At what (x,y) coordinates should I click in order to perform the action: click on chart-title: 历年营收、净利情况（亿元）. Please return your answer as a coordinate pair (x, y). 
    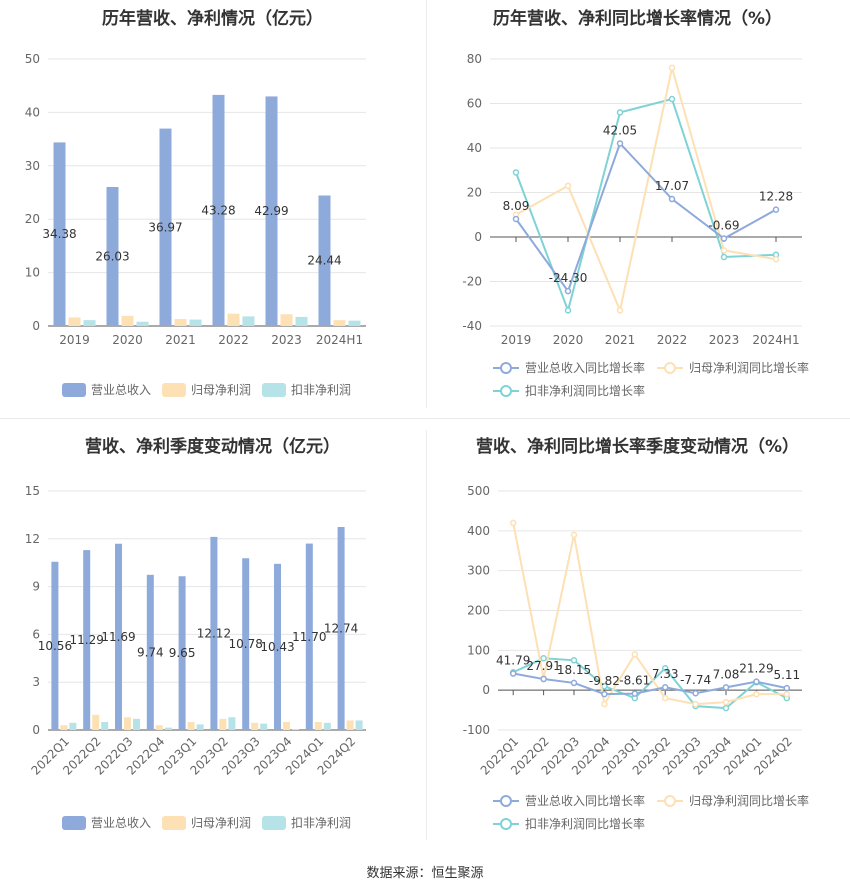
    Looking at the image, I should click on (212, 19).